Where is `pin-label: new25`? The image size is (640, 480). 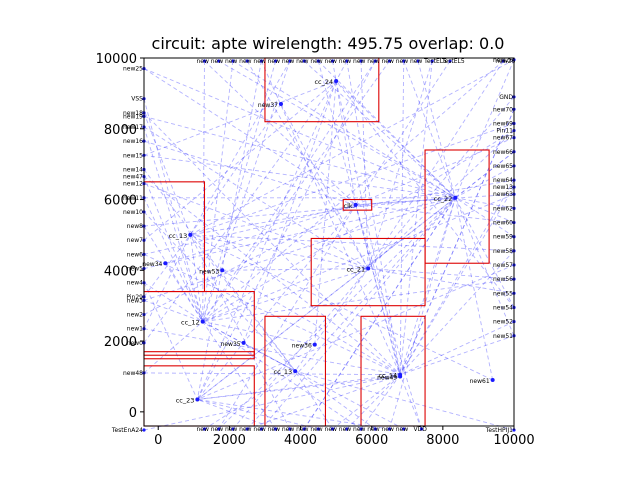 pin-label: new25 is located at coordinates (133, 69).